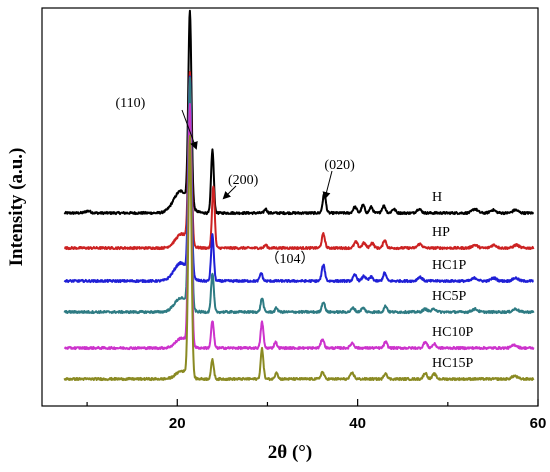  Describe the element at coordinates (16, 207) in the screenshot. I see `y-axis-title: Intensity (a.u.)` at that location.